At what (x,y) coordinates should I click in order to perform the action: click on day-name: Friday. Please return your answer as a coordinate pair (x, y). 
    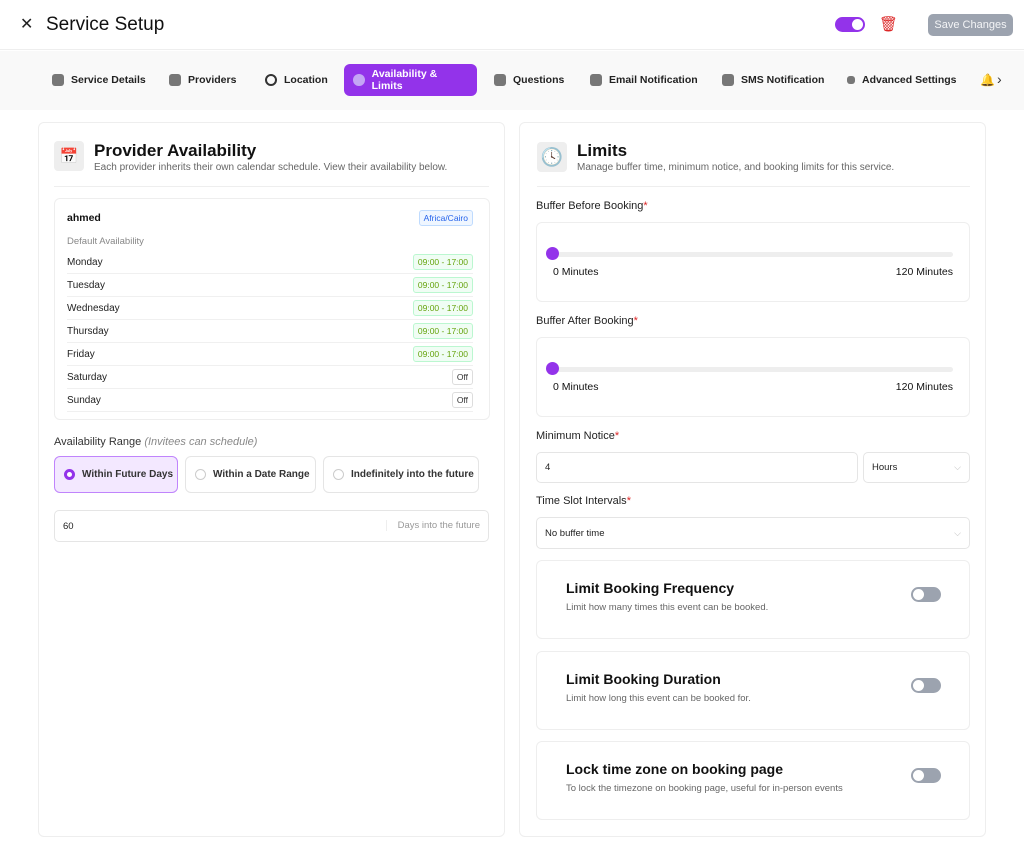
    Looking at the image, I should click on (81, 354).